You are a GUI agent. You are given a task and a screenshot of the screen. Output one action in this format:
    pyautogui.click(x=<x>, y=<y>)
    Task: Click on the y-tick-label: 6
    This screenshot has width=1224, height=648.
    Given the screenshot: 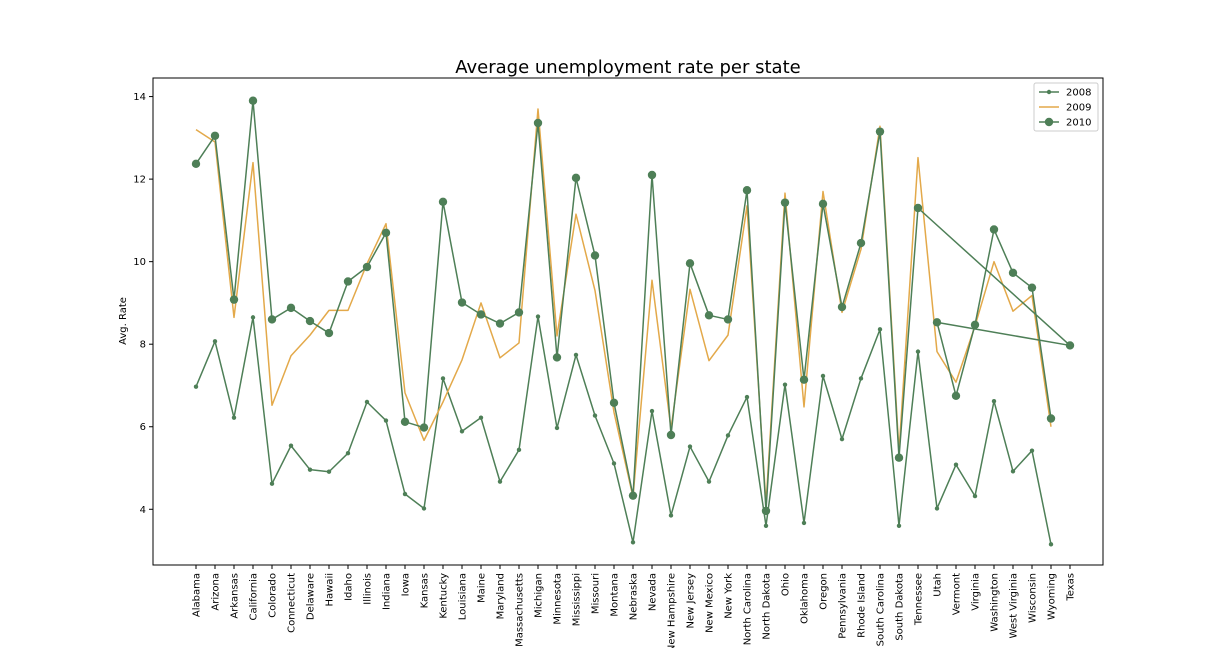 What is the action you would take?
    pyautogui.click(x=143, y=427)
    